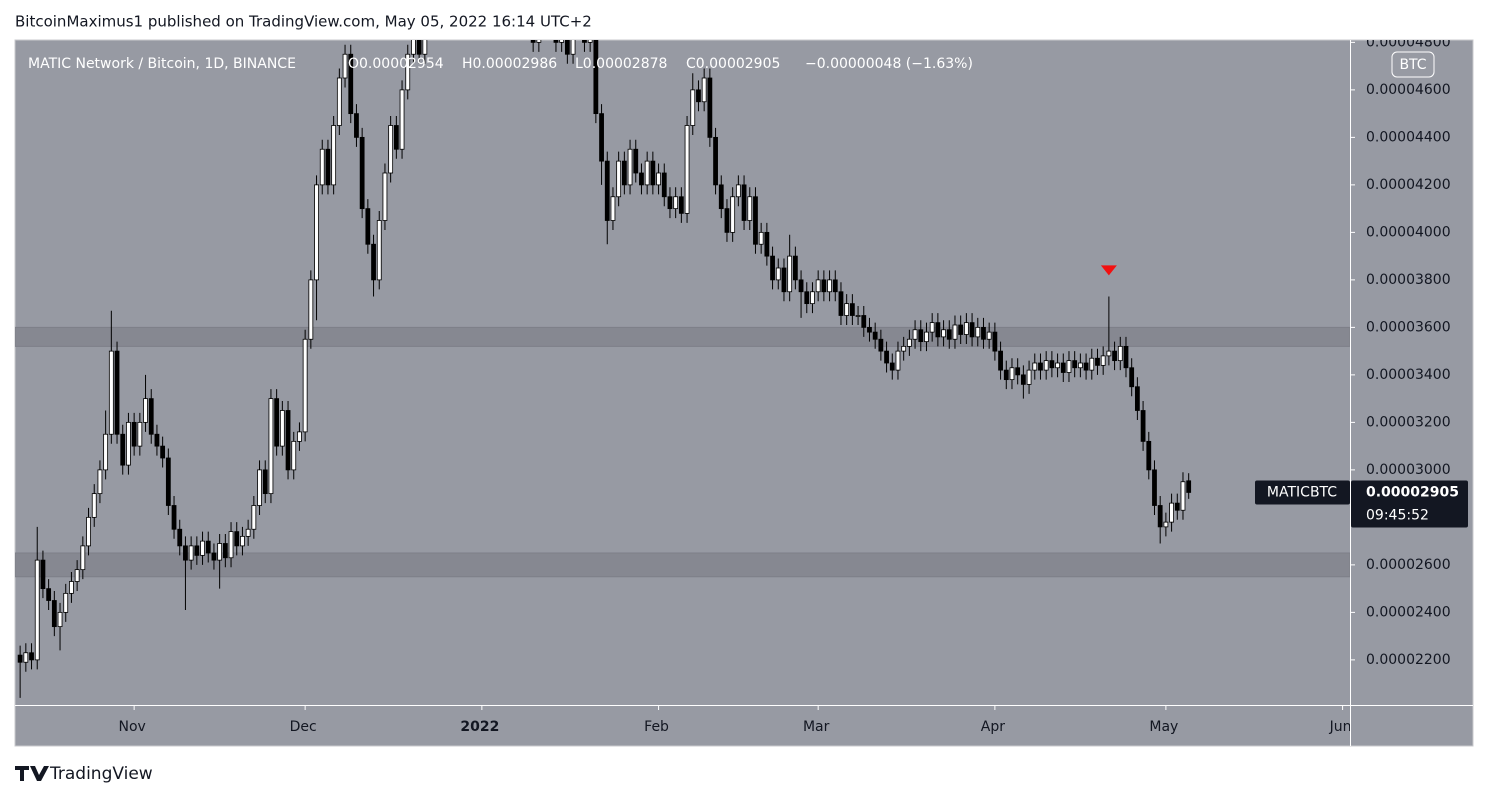 This screenshot has height=800, width=1489. Describe the element at coordinates (131, 727) in the screenshot. I see `x-tick-label: Nov` at that location.